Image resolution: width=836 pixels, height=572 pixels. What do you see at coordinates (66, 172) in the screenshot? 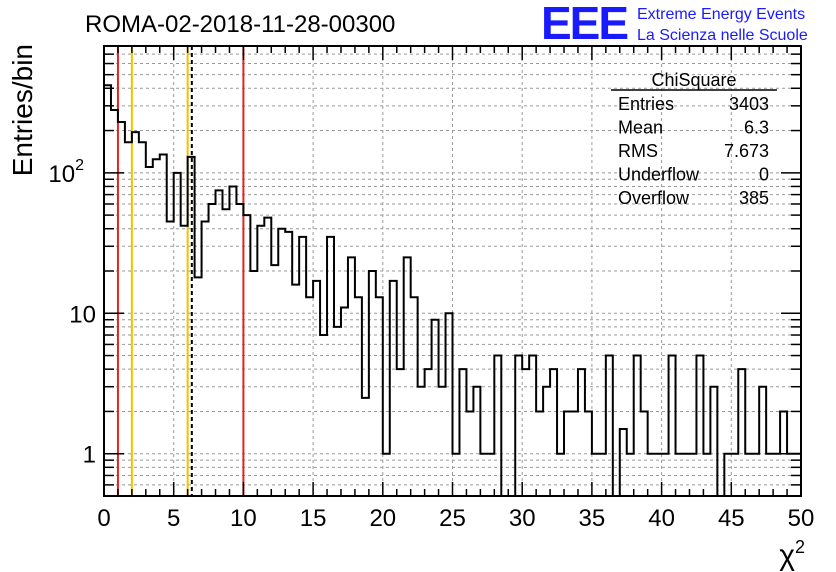
I see `y-tick-label: 102` at bounding box center [66, 172].